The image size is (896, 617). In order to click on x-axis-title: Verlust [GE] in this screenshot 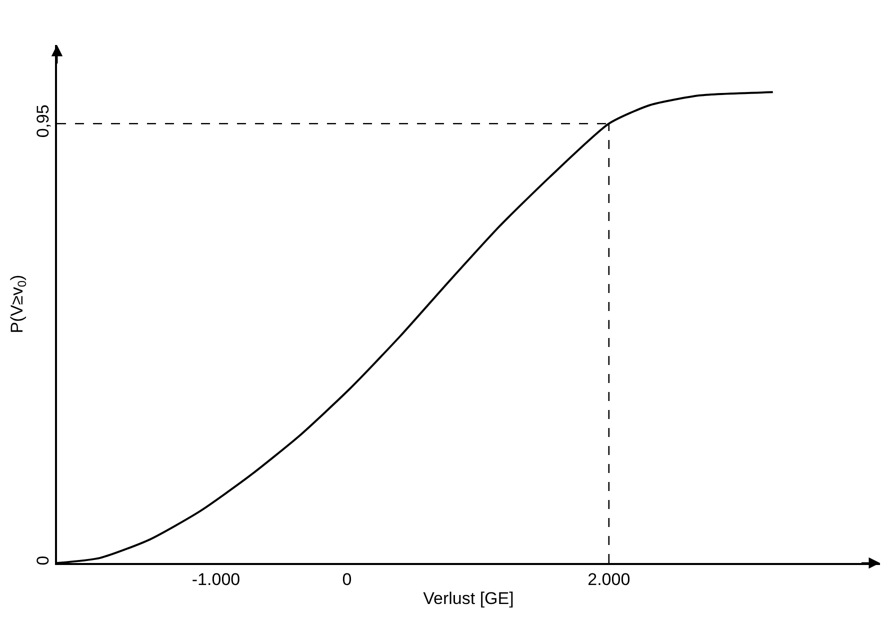, I will do `click(468, 598)`.